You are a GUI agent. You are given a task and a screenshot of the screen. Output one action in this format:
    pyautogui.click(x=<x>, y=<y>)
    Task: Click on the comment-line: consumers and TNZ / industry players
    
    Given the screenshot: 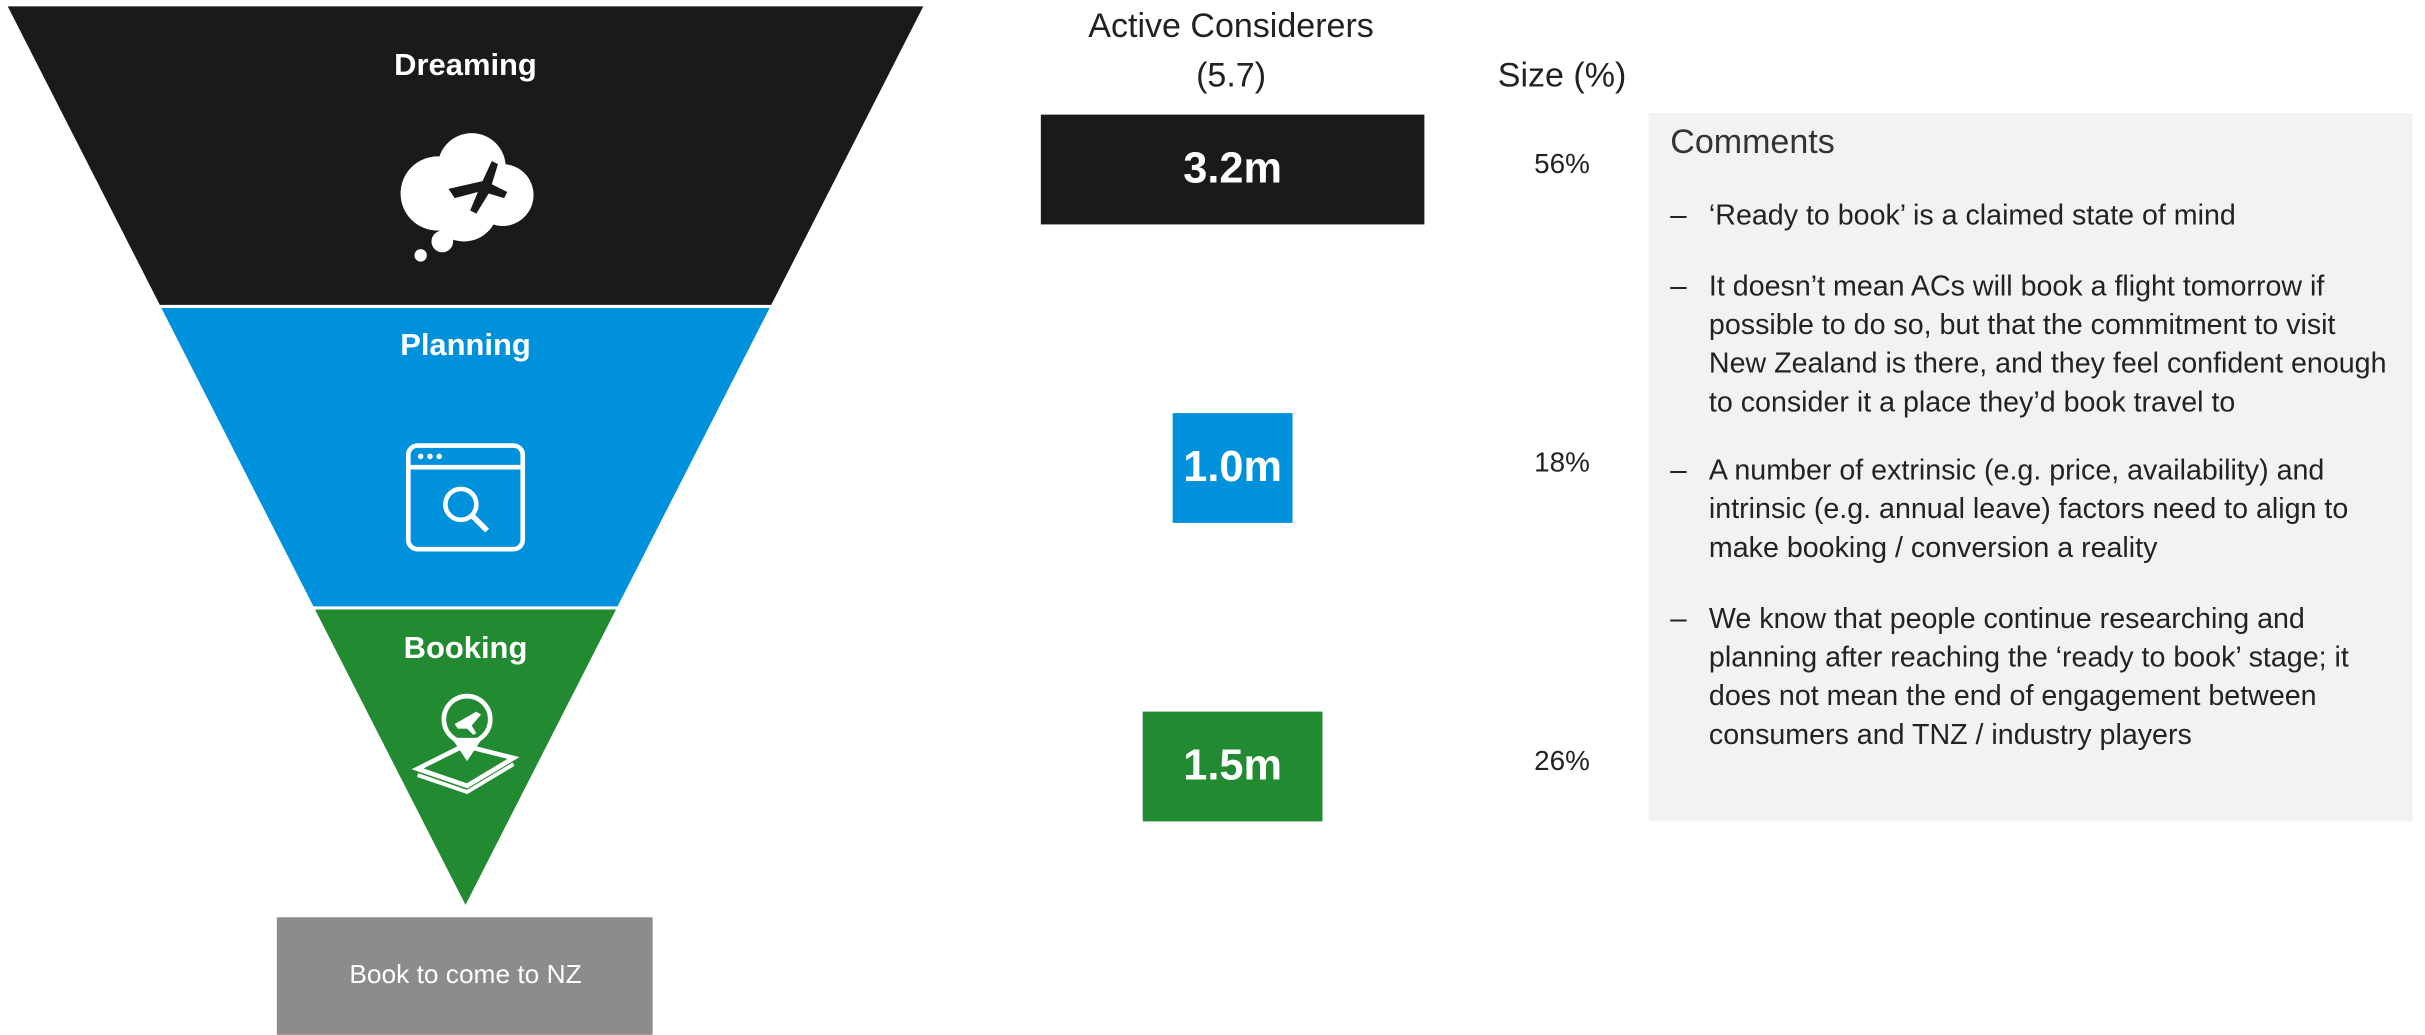 What is the action you would take?
    pyautogui.click(x=1950, y=735)
    